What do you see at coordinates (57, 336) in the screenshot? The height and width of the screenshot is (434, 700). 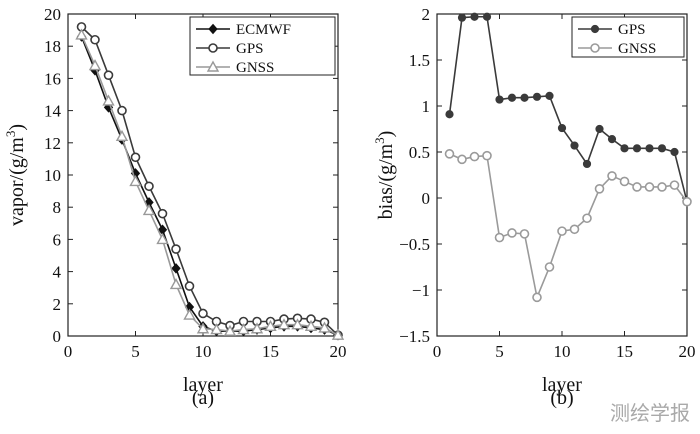 I see `y-tick-label: 0` at bounding box center [57, 336].